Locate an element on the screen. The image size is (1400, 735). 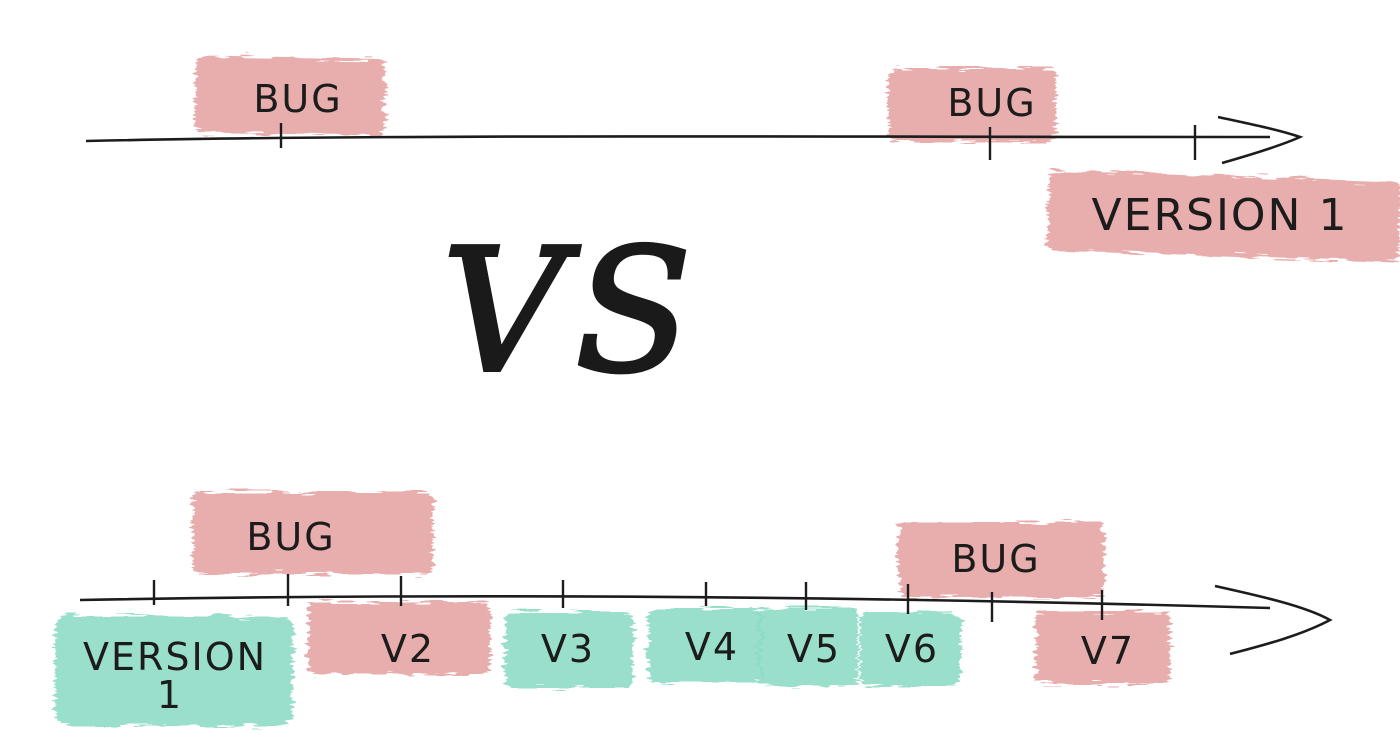
version-1-label-line2: 1 is located at coordinates (170, 695).